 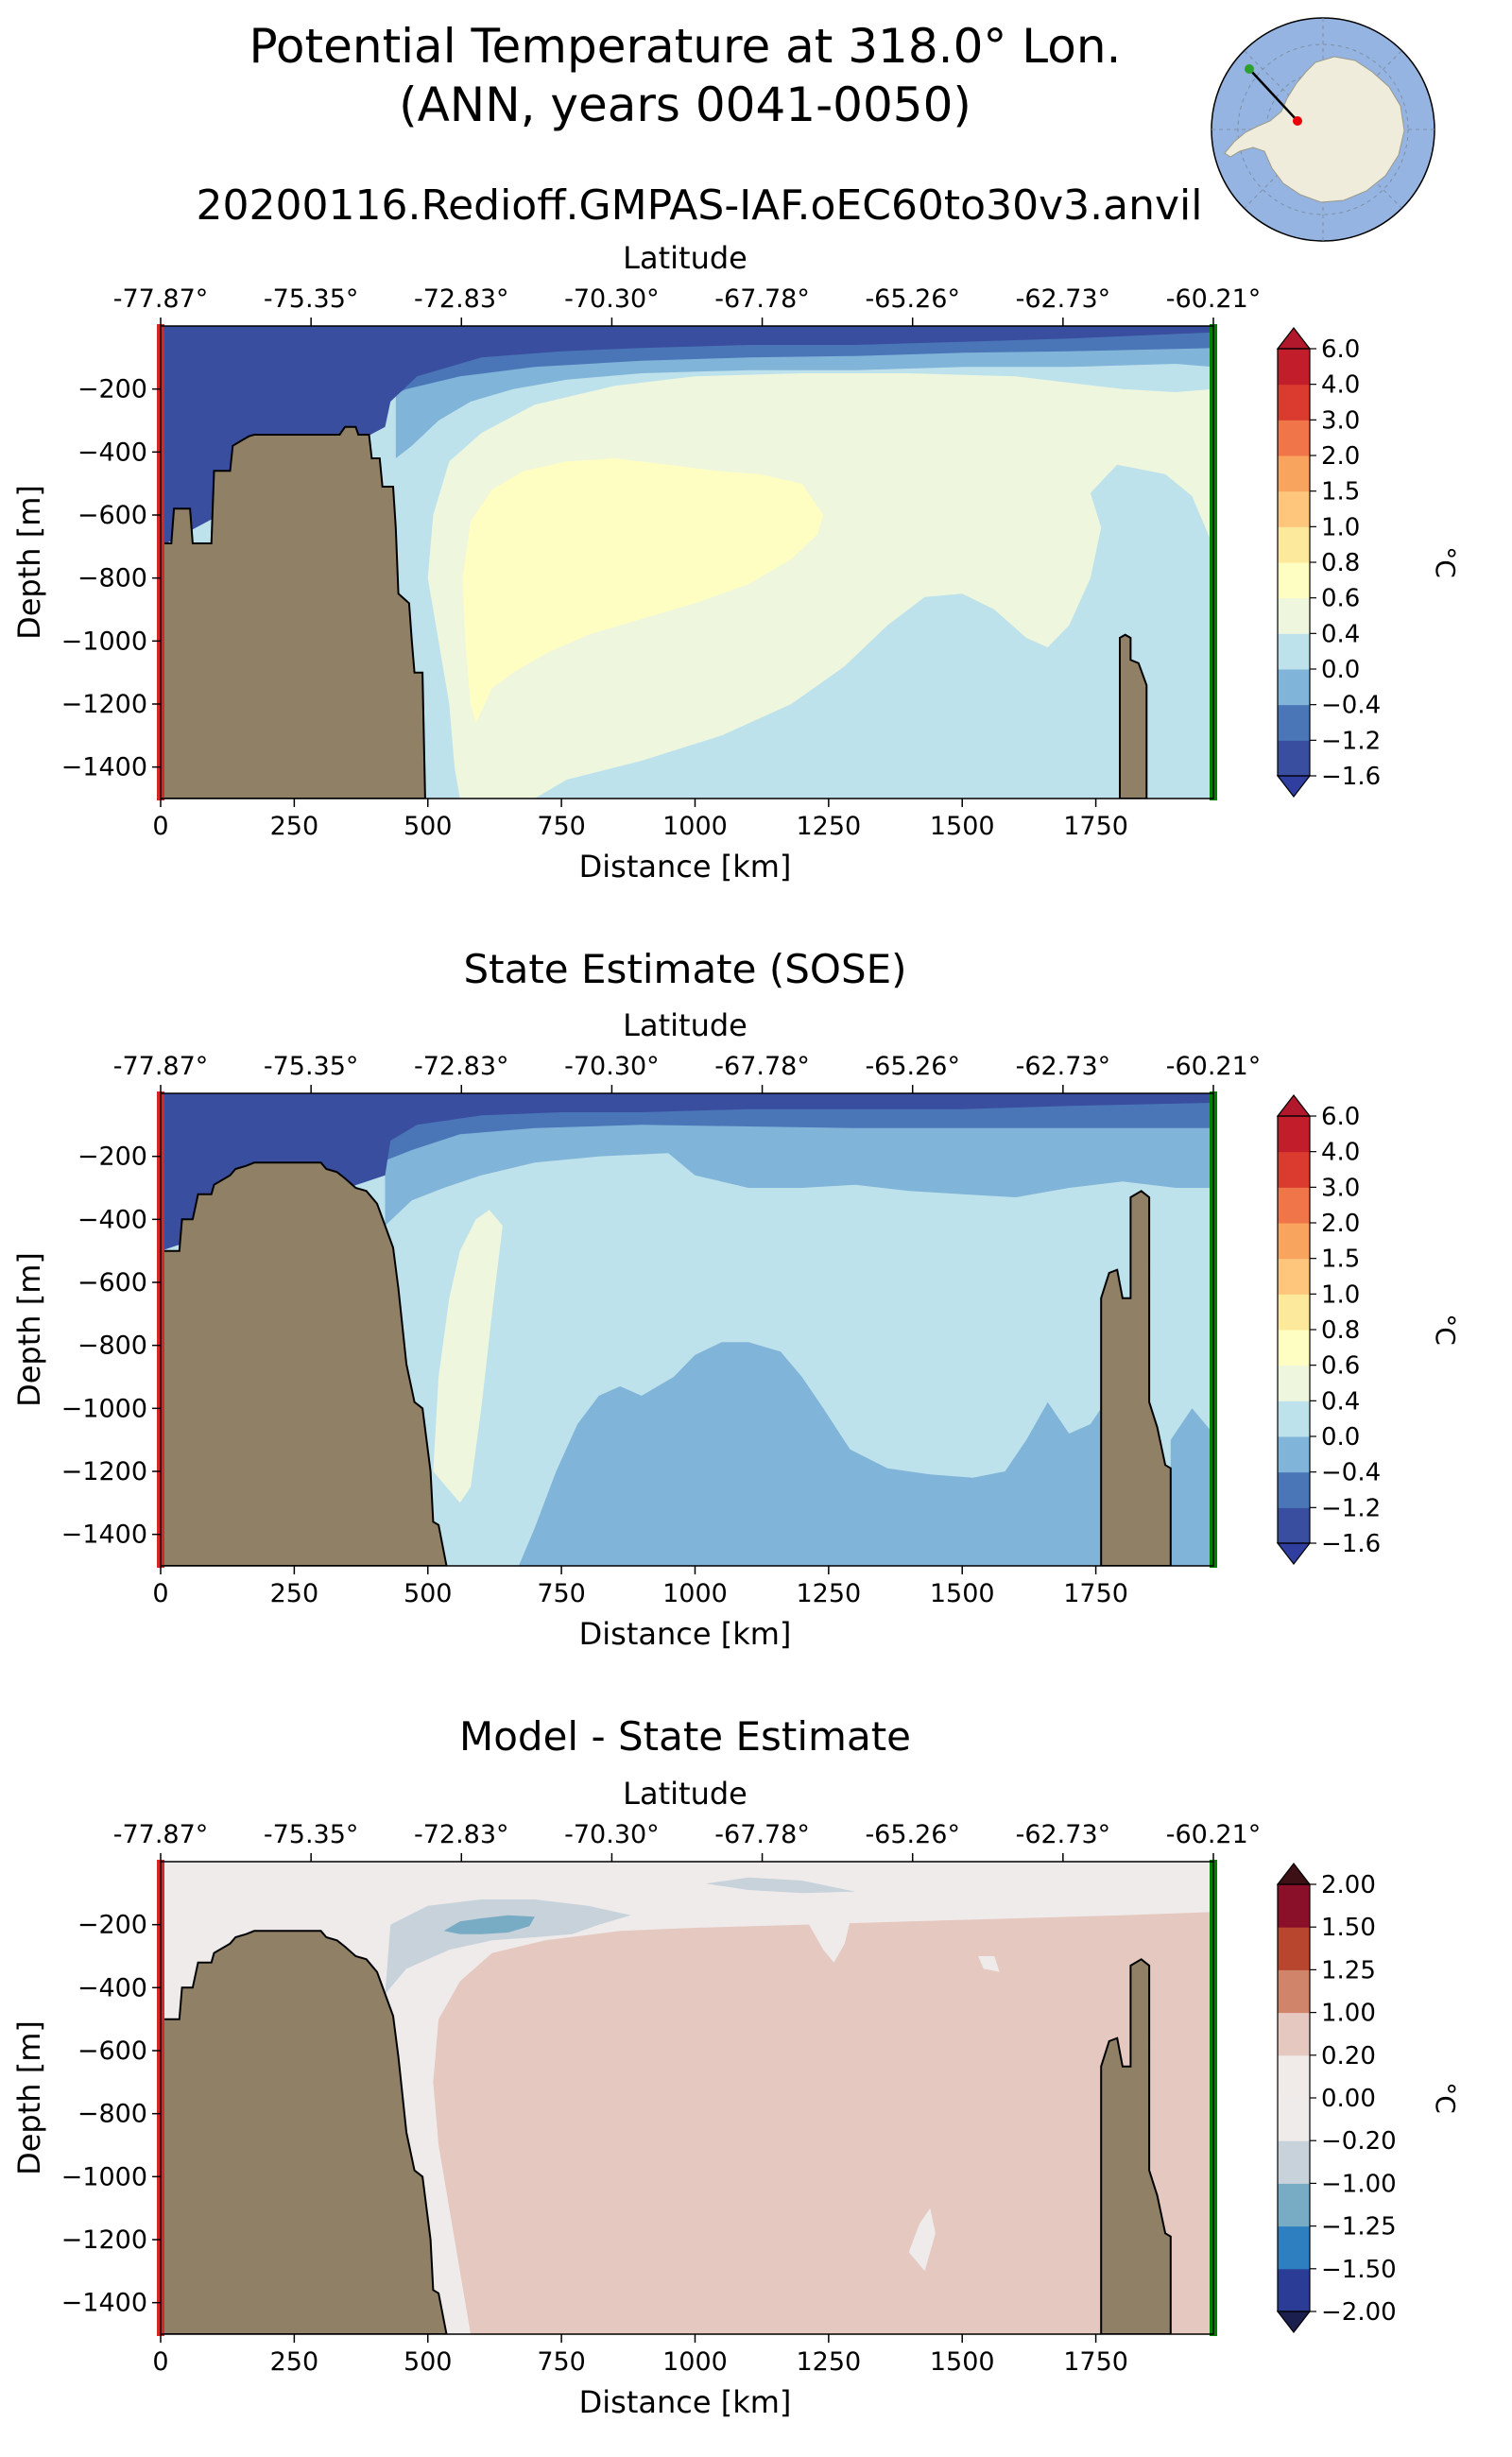 What do you see at coordinates (1340, 420) in the screenshot?
I see `colorbar-tick-label: 3.0` at bounding box center [1340, 420].